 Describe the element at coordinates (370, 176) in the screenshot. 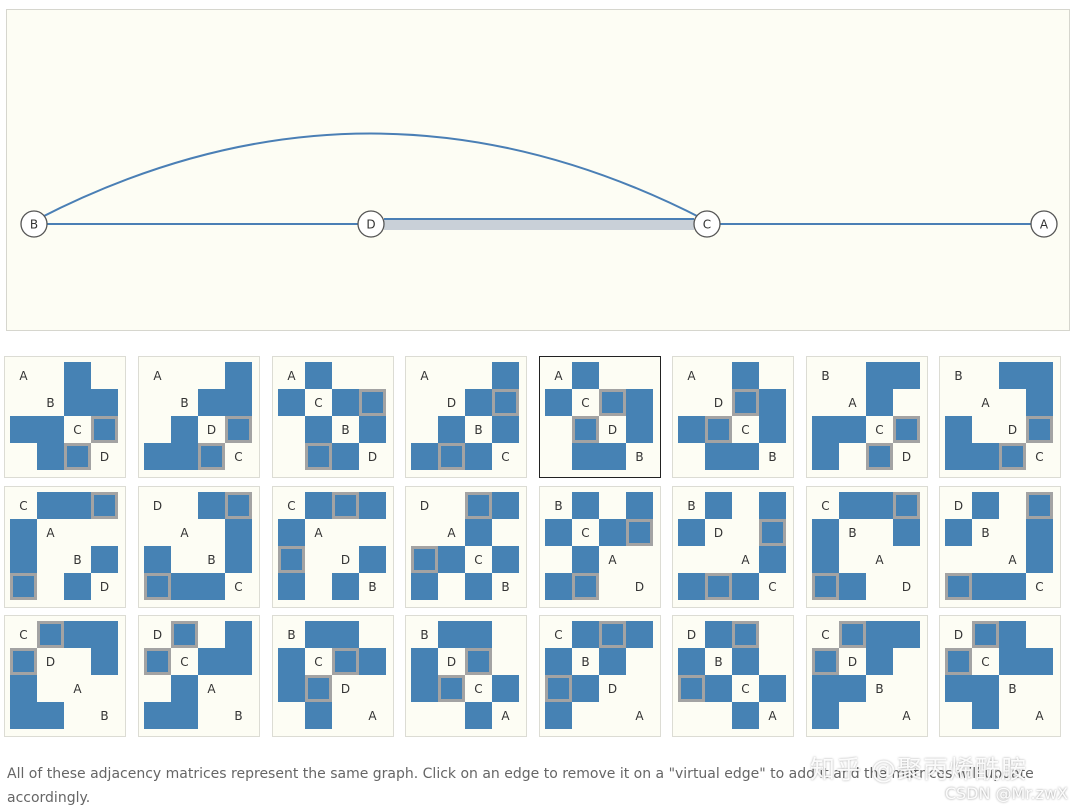

I see `edge-B-C` at that location.